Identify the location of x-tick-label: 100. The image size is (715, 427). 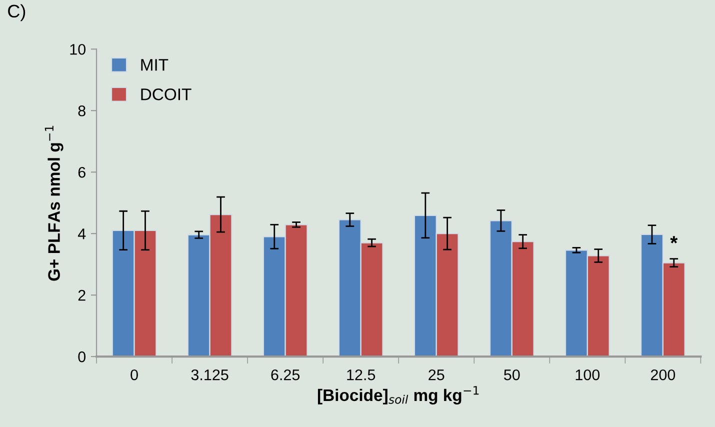
(588, 374).